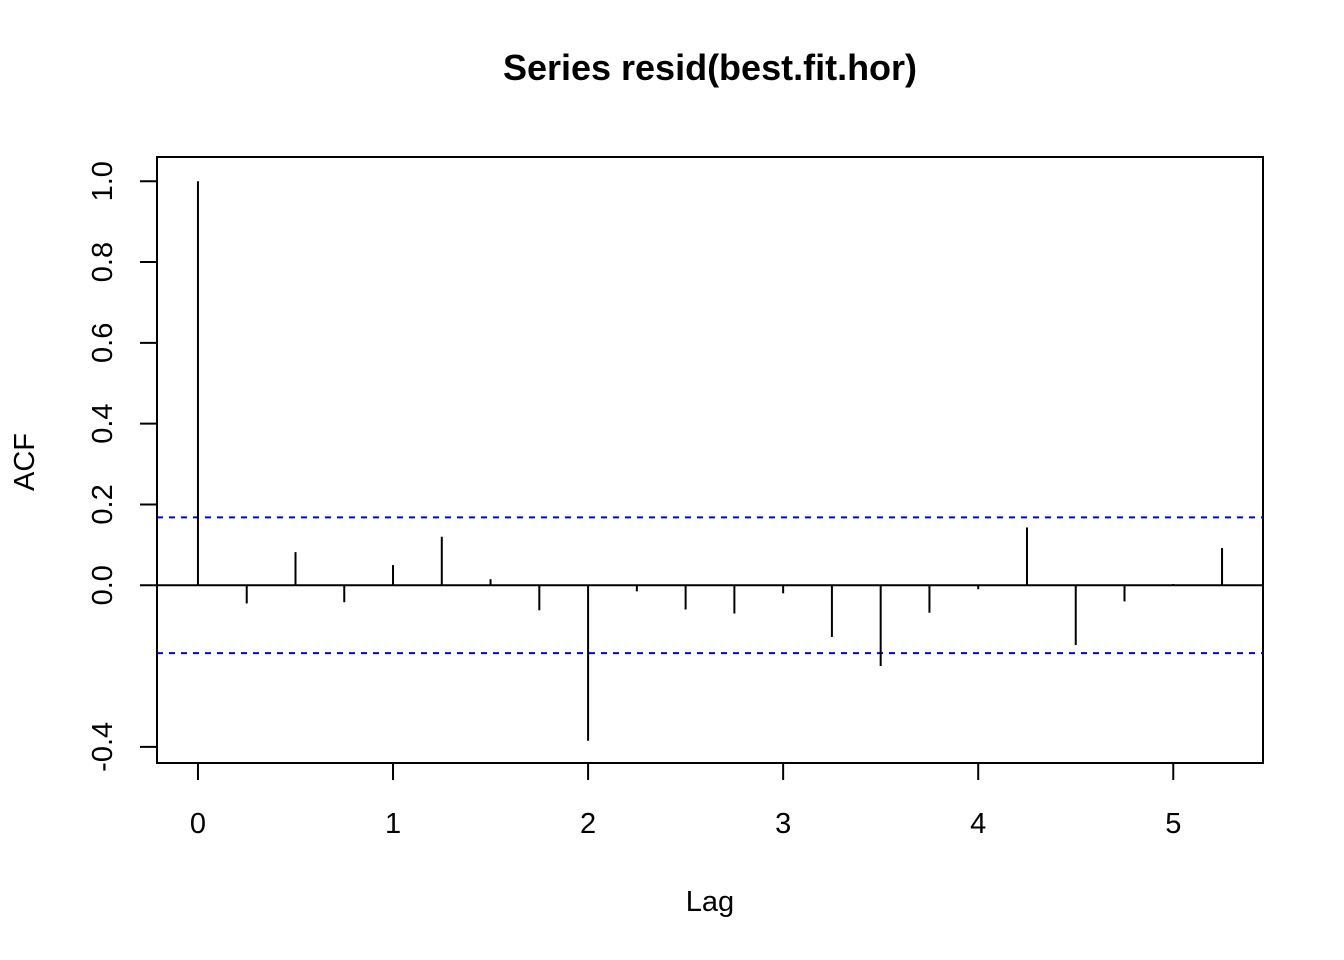  Describe the element at coordinates (685, 801) in the screenshot. I see `x-axis: 0 1 2 3 4 5` at that location.